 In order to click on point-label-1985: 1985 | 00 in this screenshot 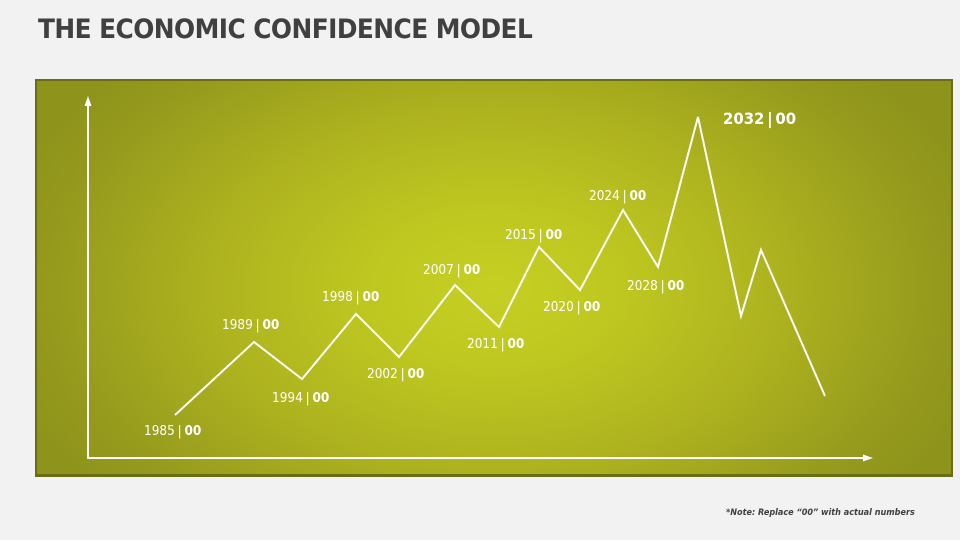, I will do `click(173, 431)`.